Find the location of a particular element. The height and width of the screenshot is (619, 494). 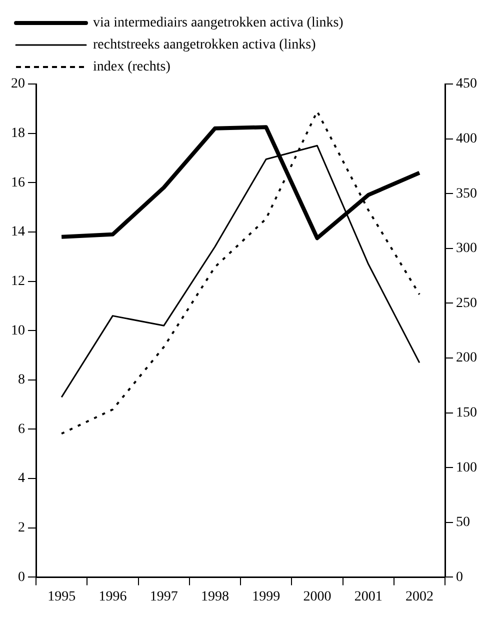

x-tick-label: 1998 is located at coordinates (214, 596).